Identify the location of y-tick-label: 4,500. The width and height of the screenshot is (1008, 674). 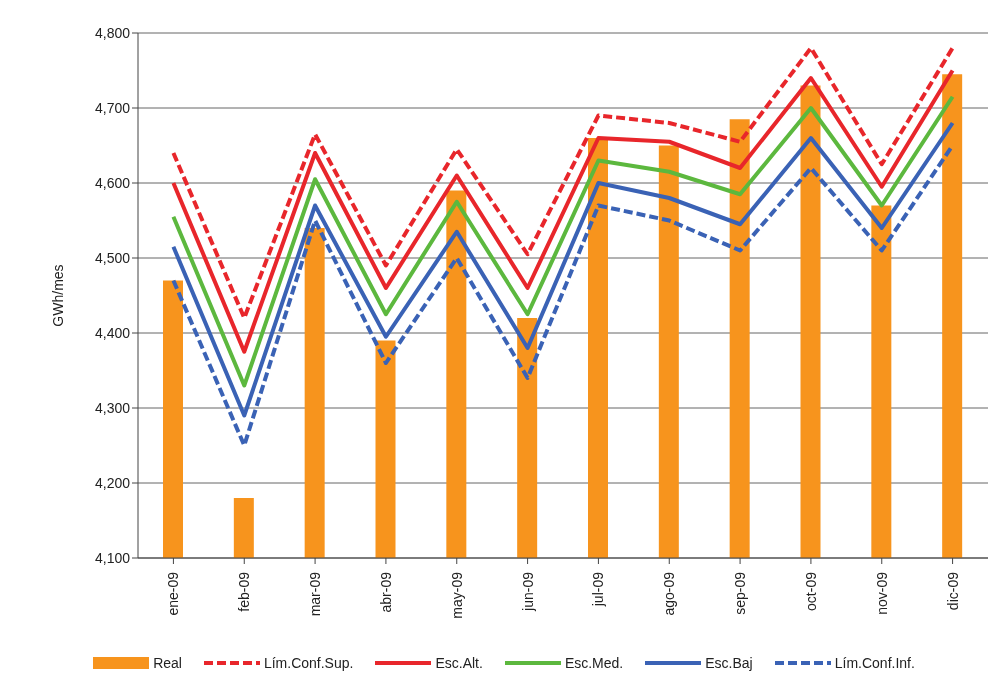
(112, 257).